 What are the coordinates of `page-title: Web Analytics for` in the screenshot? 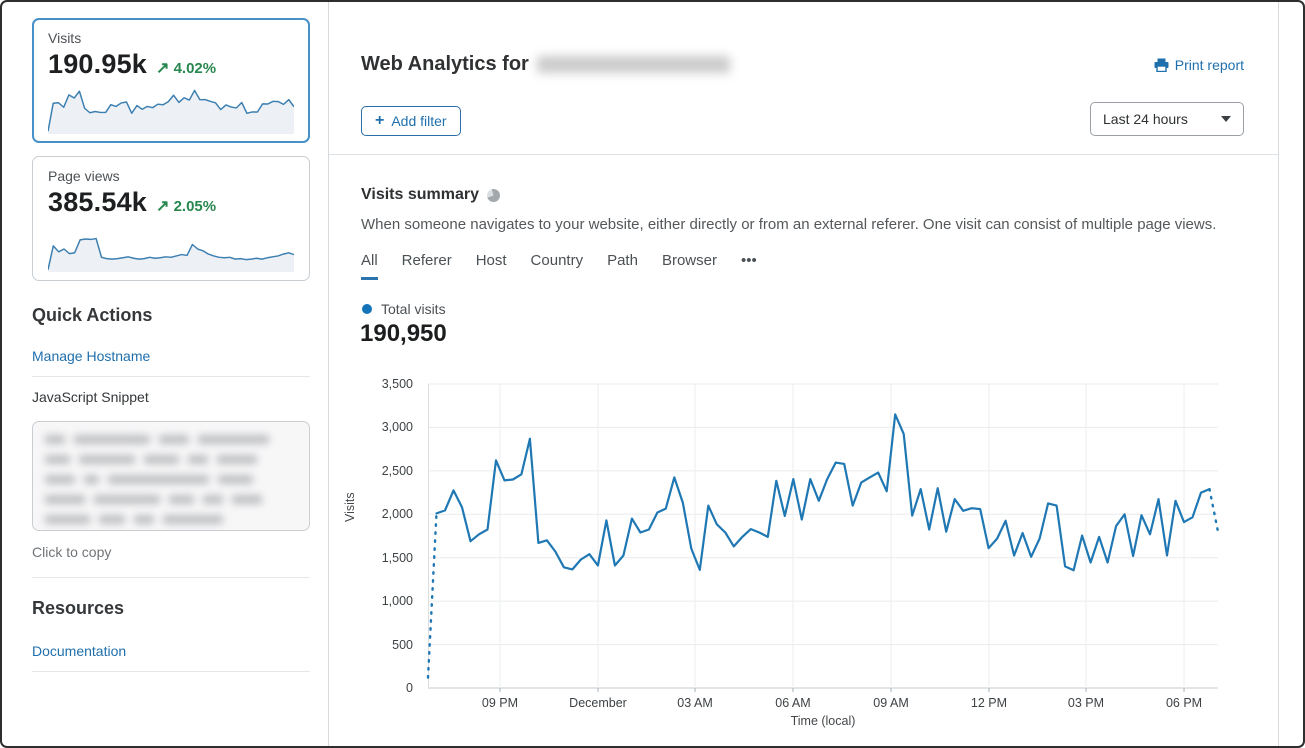 It's located at (545, 64).